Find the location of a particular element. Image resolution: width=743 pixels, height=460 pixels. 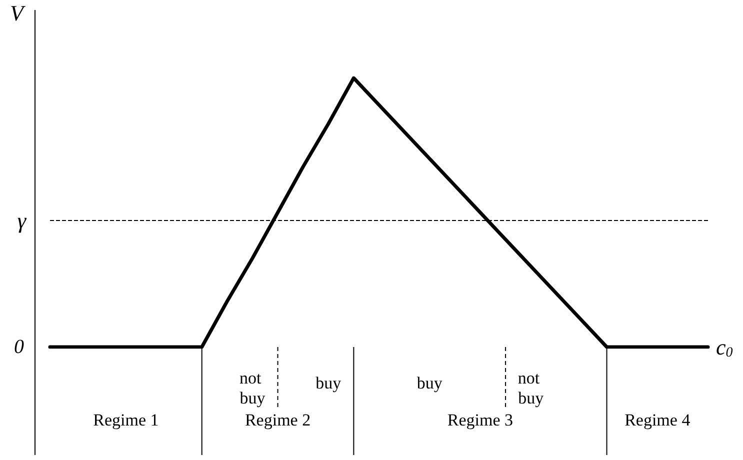

text: 0 is located at coordinates (19, 347).